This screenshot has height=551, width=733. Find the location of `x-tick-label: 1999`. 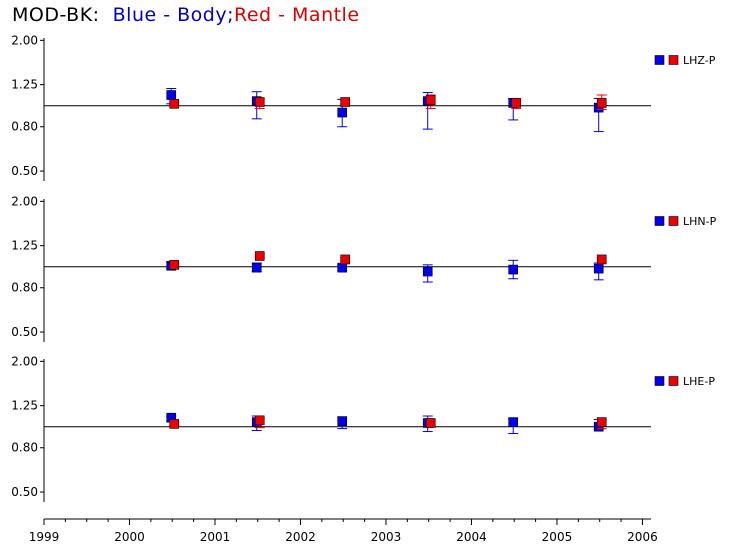

x-tick-label: 1999 is located at coordinates (44, 537).